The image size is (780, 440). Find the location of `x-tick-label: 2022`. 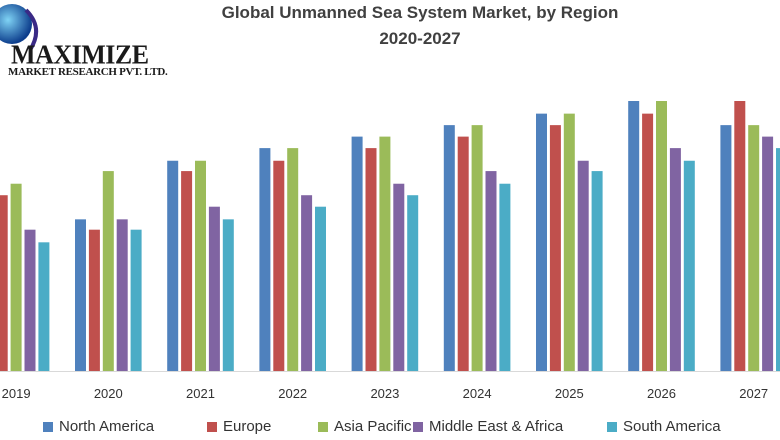

x-tick-label: 2022 is located at coordinates (292, 393).